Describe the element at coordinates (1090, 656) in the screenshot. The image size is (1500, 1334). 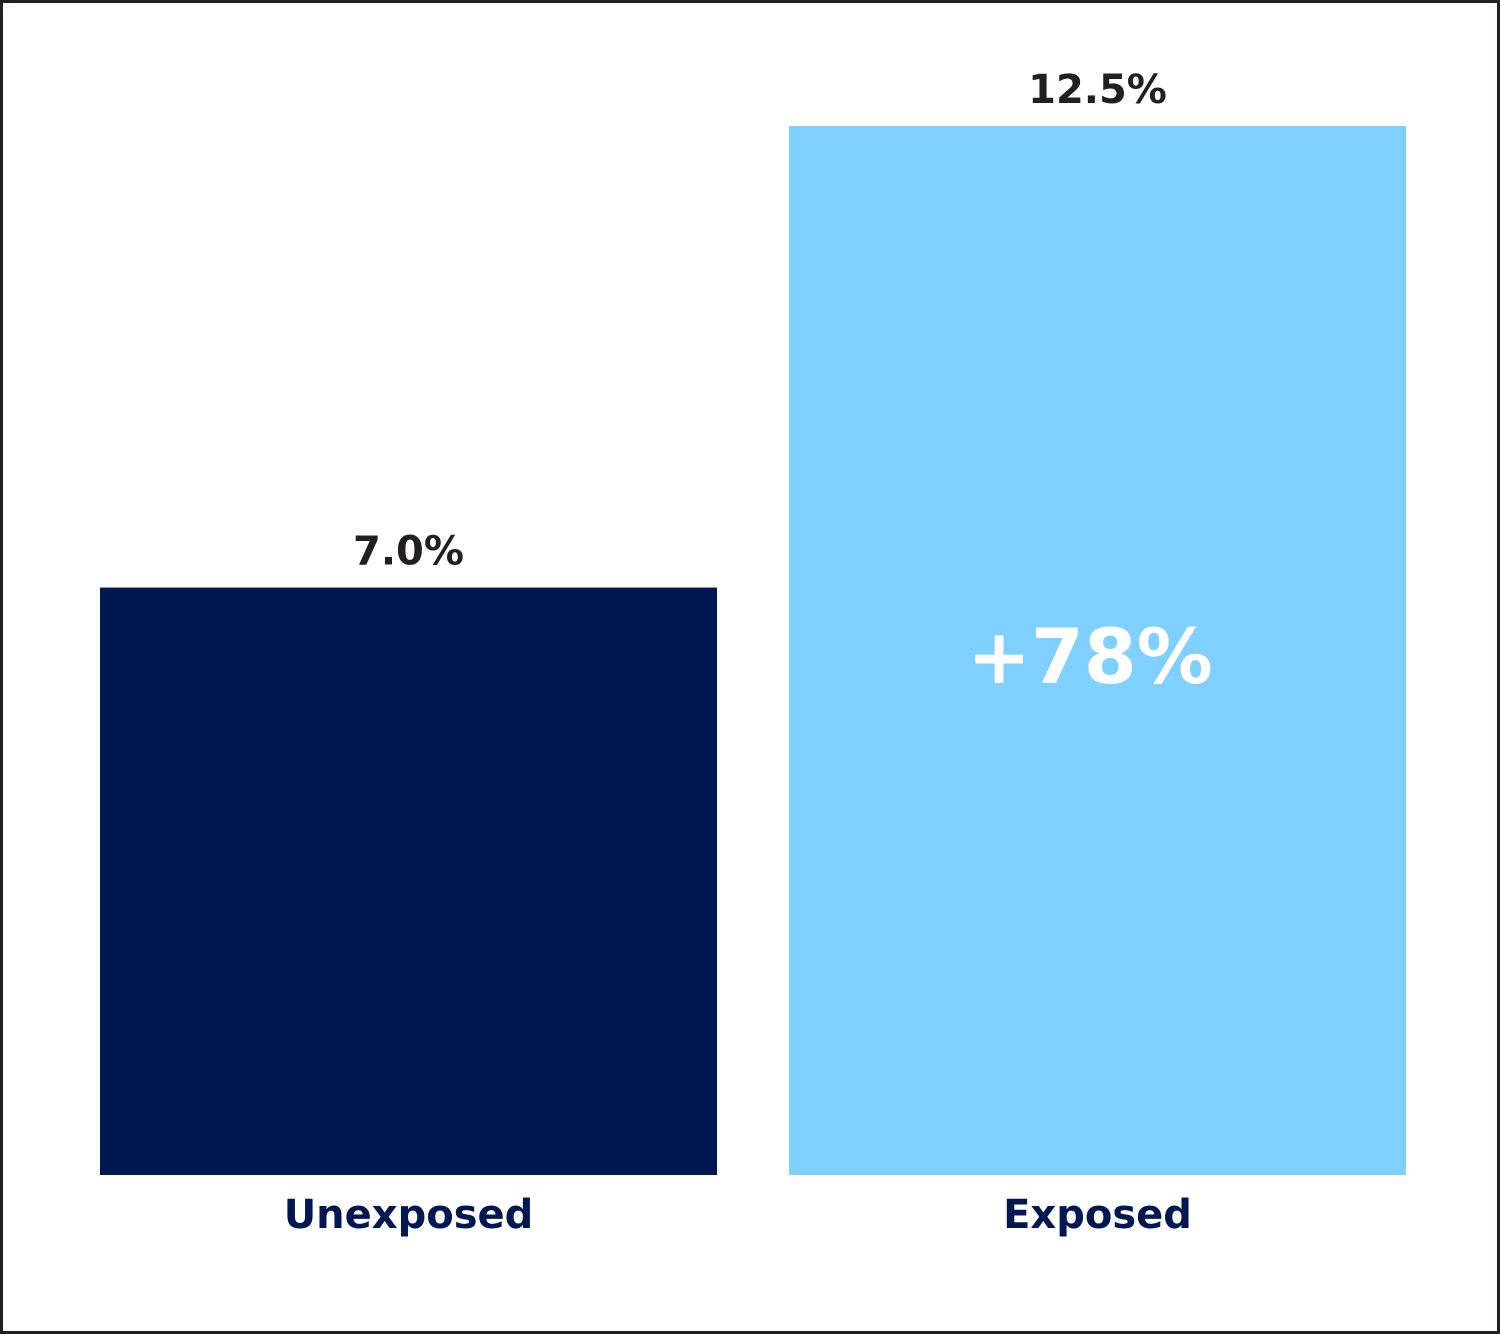
I see `annotation: +78%` at that location.